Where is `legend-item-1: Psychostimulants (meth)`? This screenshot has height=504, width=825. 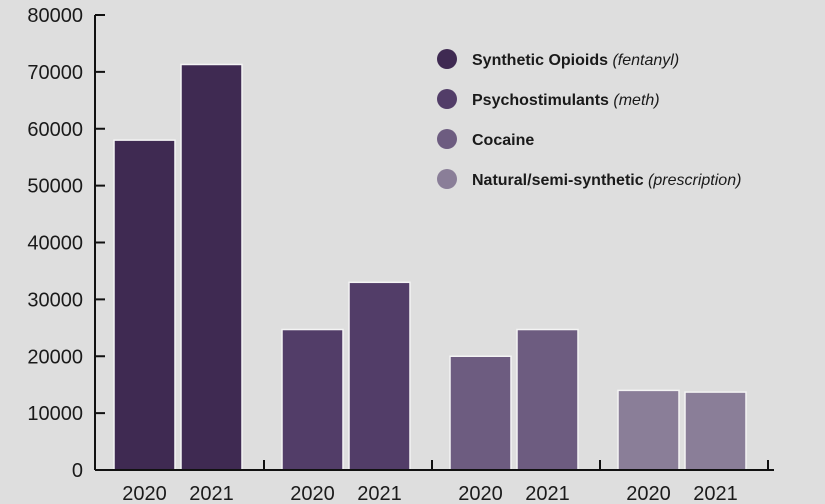 legend-item-1: Psychostimulants (meth) is located at coordinates (566, 100).